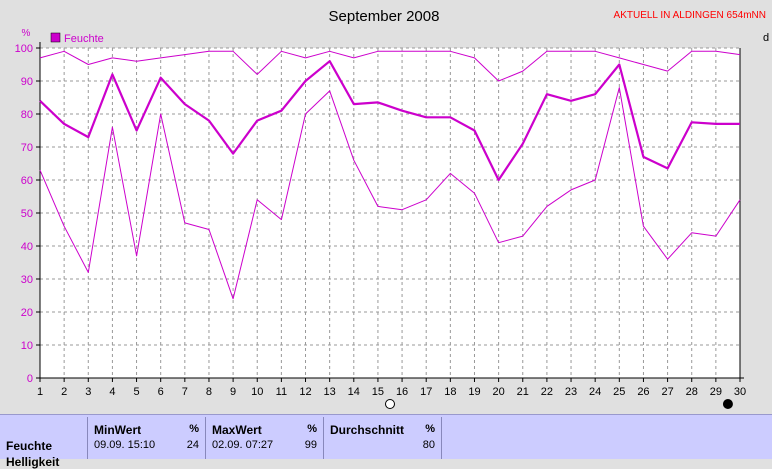 Image resolution: width=772 pixels, height=469 pixels. I want to click on x-tick-label: 6, so click(161, 392).